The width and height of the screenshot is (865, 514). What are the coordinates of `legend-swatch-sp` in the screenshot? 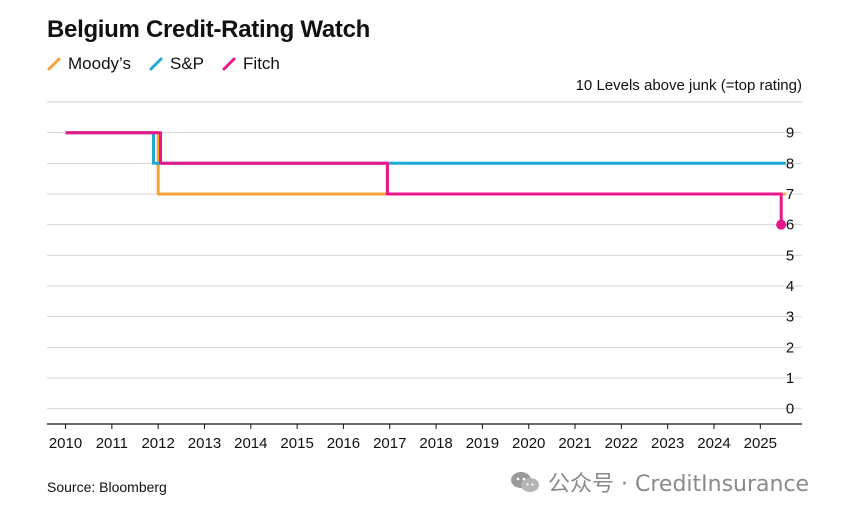 It's located at (156, 64).